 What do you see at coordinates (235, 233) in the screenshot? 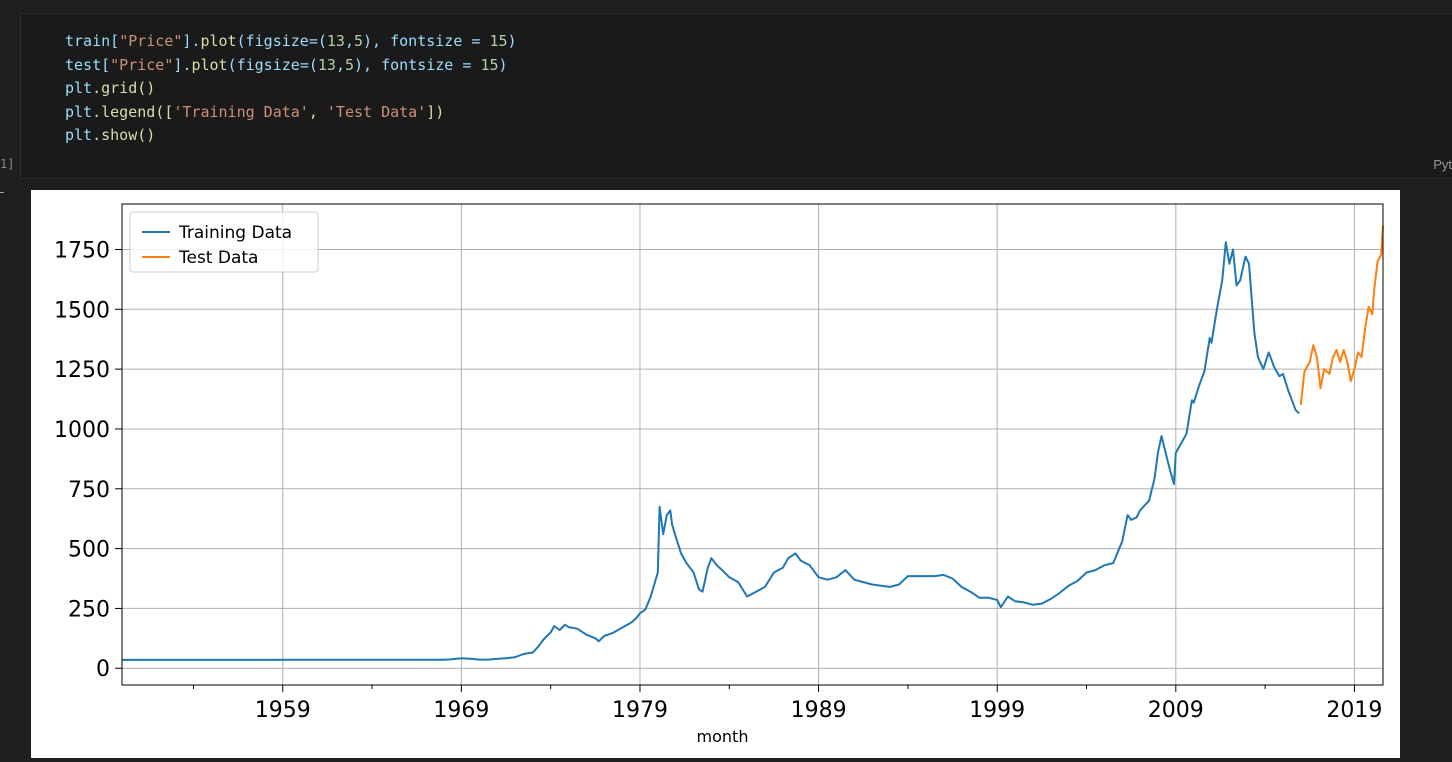
I see `legend-label: Training Data` at bounding box center [235, 233].